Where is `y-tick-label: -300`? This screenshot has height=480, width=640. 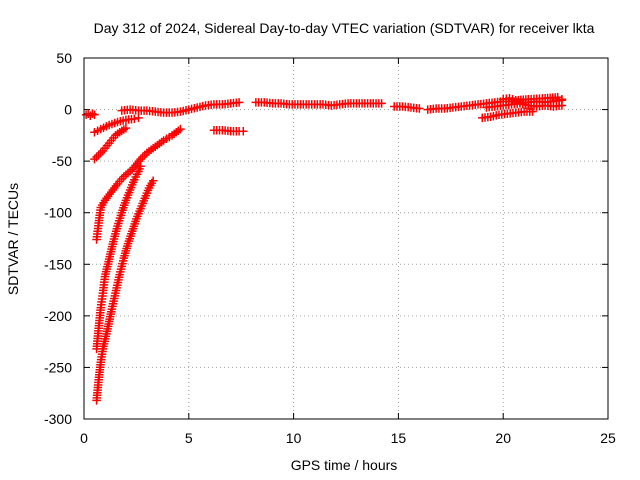
y-tick-label: -300 is located at coordinates (58, 419).